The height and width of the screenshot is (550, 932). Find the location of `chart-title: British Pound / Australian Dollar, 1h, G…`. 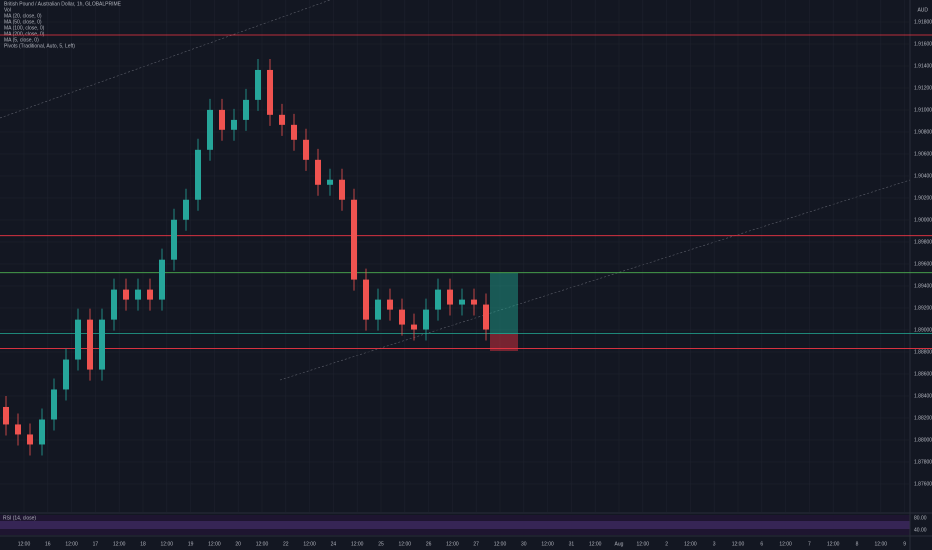

chart-title: British Pound / Australian Dollar, 1h, G… is located at coordinates (63, 4).